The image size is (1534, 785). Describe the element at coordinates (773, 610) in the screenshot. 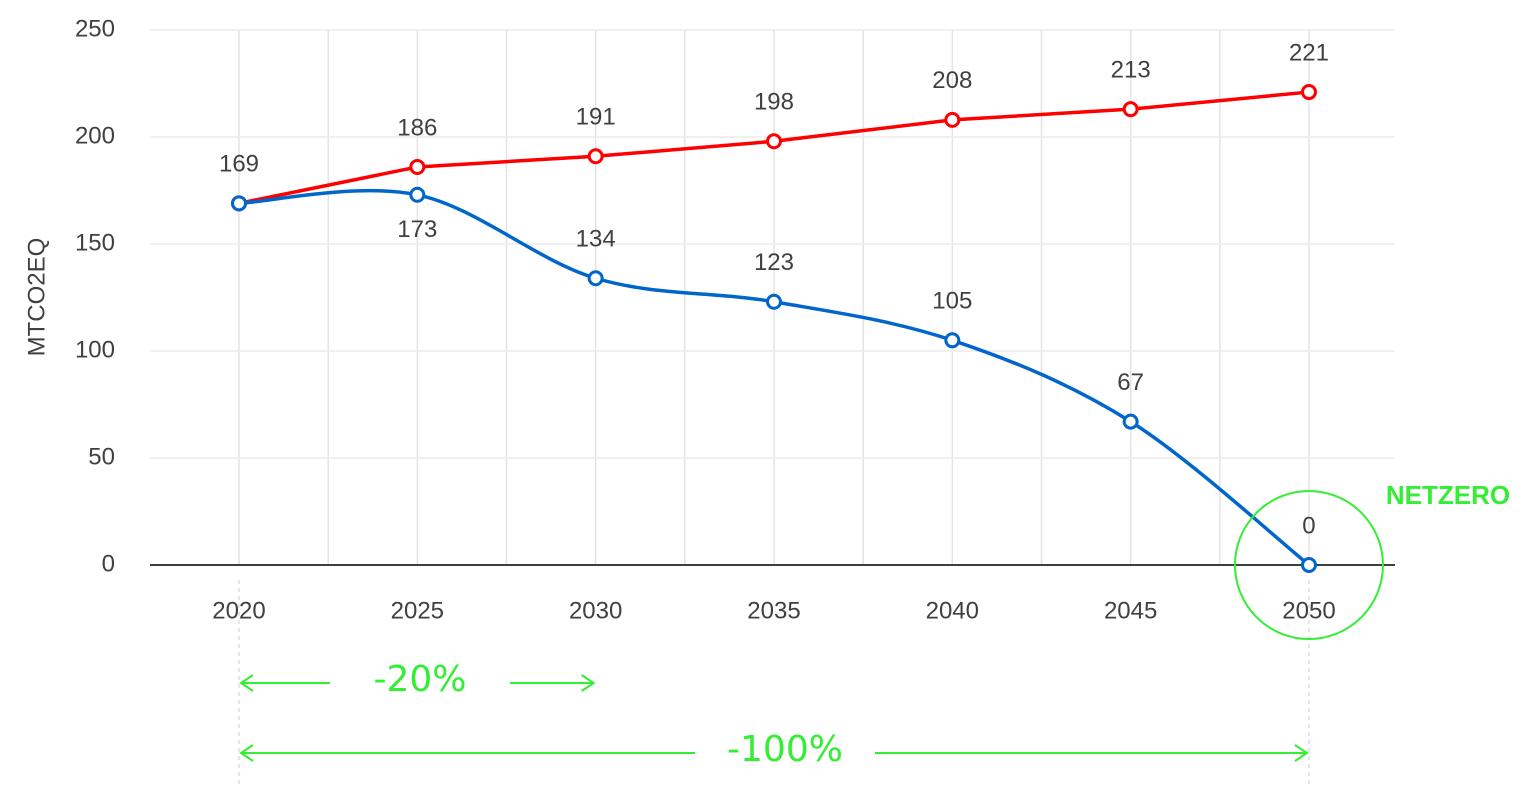

I see `x-tick-label: 2035` at that location.